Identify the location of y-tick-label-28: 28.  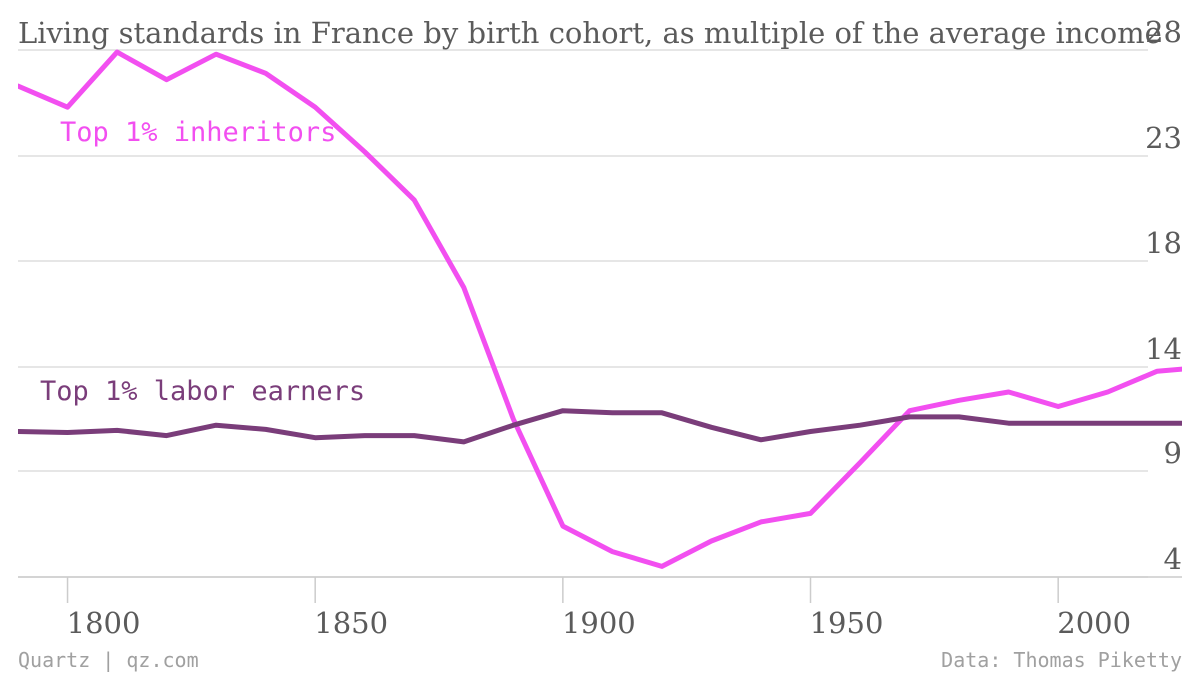
(1163, 32).